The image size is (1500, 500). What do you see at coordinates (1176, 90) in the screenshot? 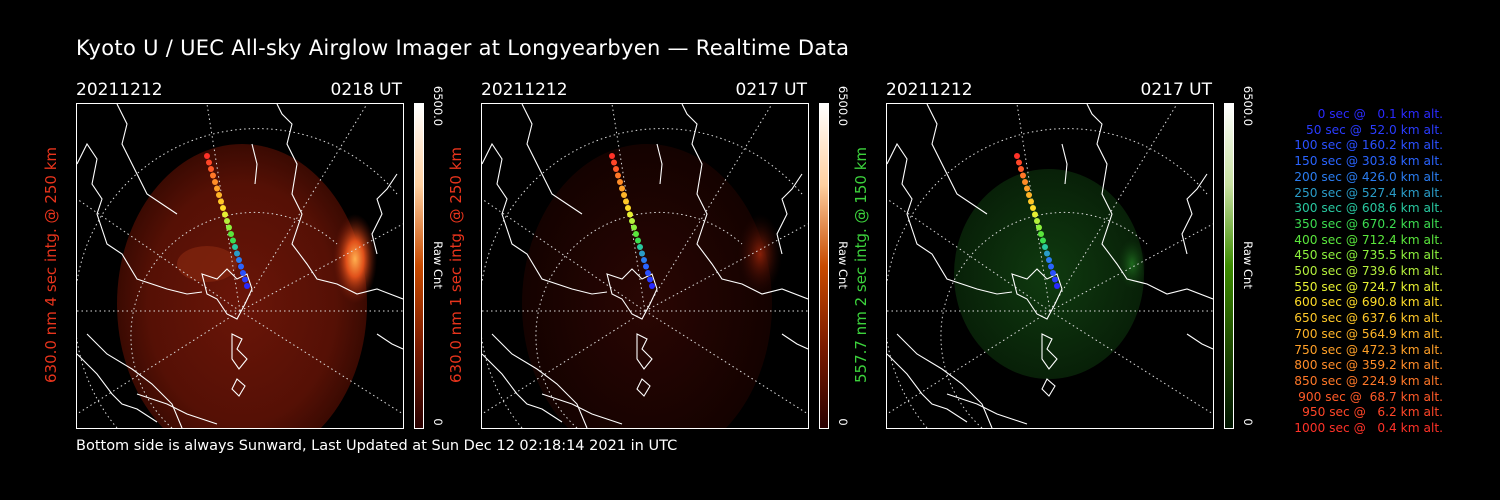
I see `panel-time: 0217 UT` at bounding box center [1176, 90].